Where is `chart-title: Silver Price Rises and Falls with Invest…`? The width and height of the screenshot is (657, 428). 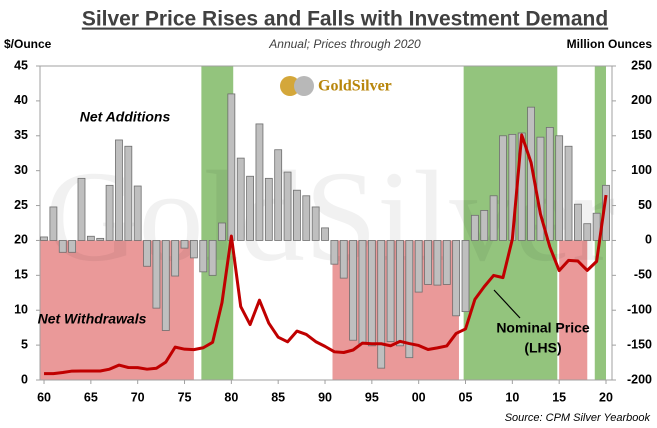
chart-title: Silver Price Rises and Falls with Invest… is located at coordinates (345, 19).